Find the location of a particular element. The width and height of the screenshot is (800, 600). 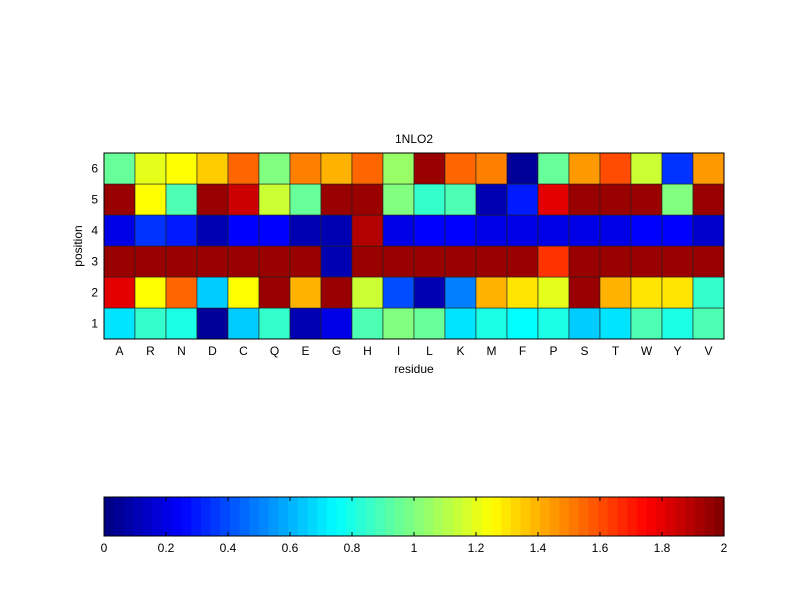

colorbar-tick-label: 0.4 is located at coordinates (228, 548).